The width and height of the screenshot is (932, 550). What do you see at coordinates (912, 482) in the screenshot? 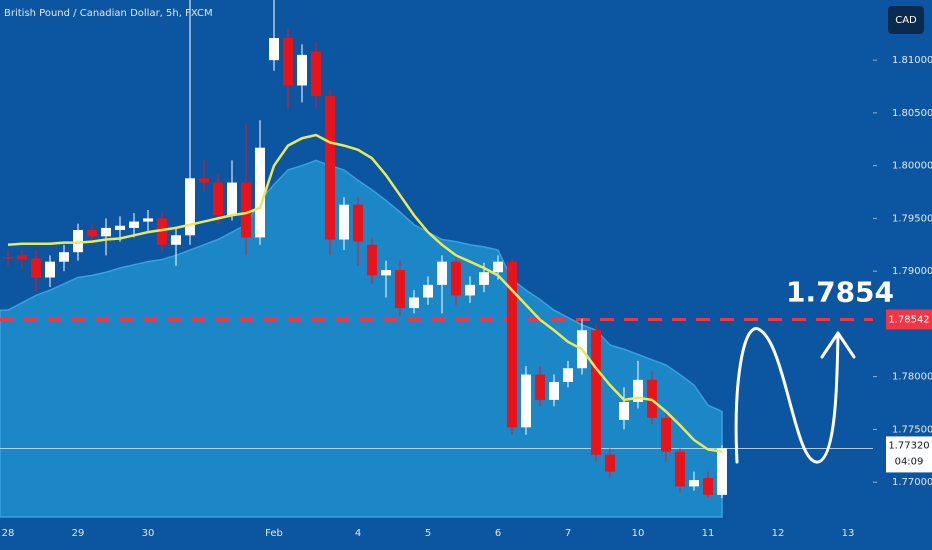
I see `y-tick-label: 1.77000` at bounding box center [912, 482].